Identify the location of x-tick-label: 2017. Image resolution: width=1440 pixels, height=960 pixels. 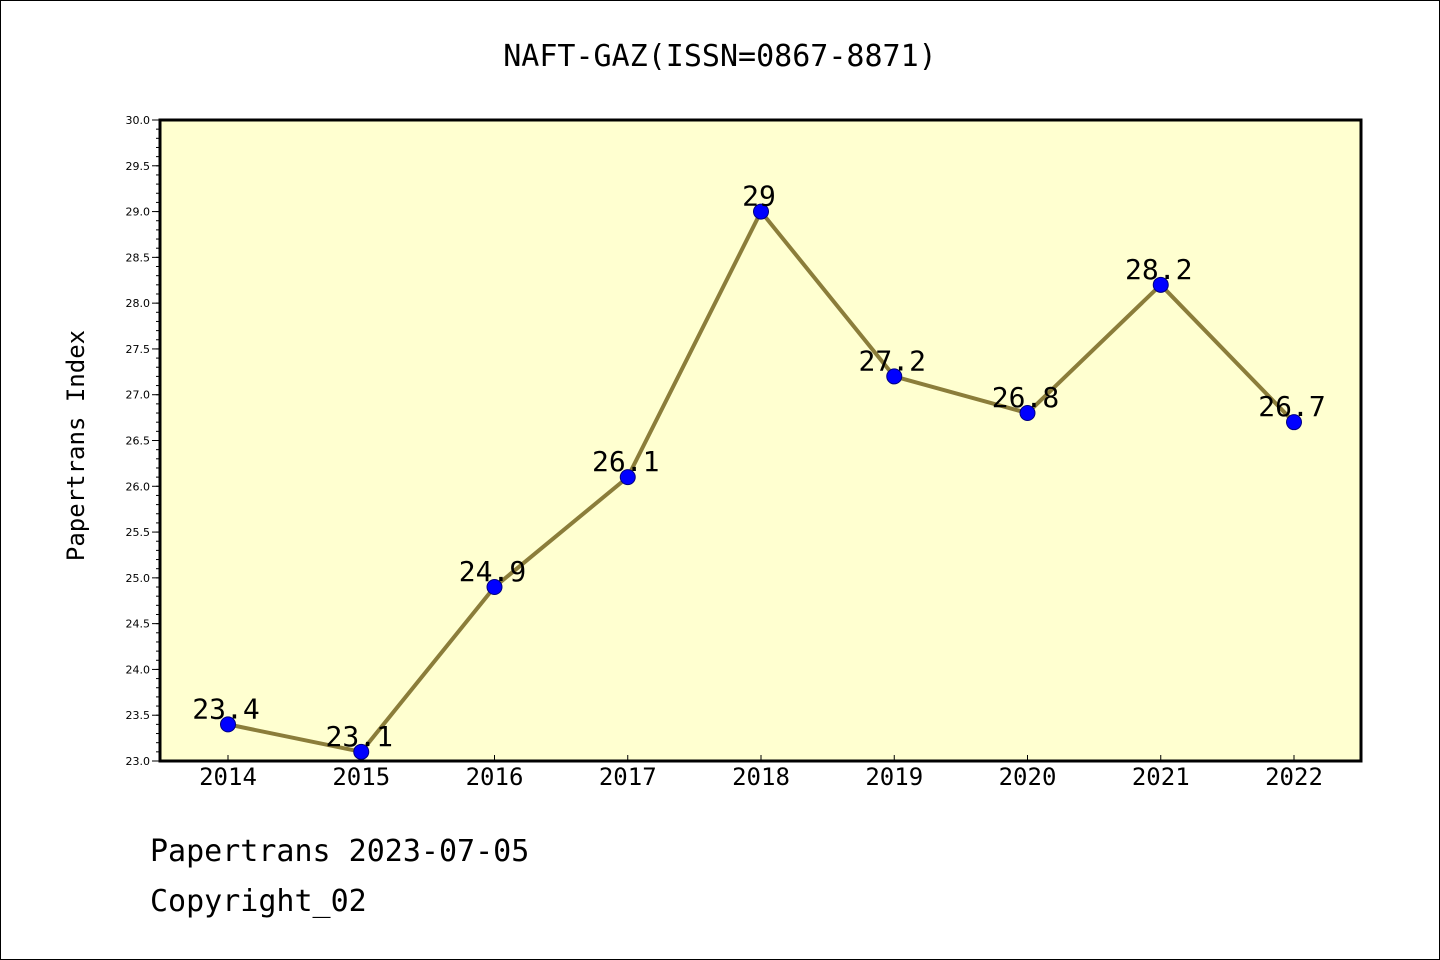
(628, 777).